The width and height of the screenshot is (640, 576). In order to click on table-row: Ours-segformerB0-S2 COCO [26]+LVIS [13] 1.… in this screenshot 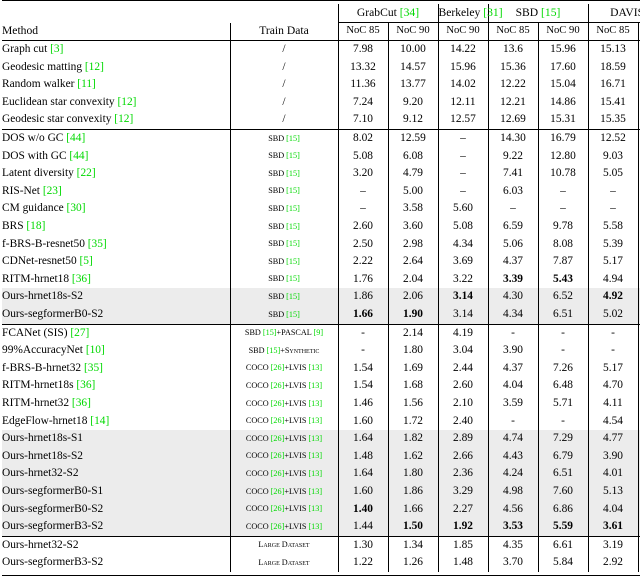, I will do `click(321, 509)`.